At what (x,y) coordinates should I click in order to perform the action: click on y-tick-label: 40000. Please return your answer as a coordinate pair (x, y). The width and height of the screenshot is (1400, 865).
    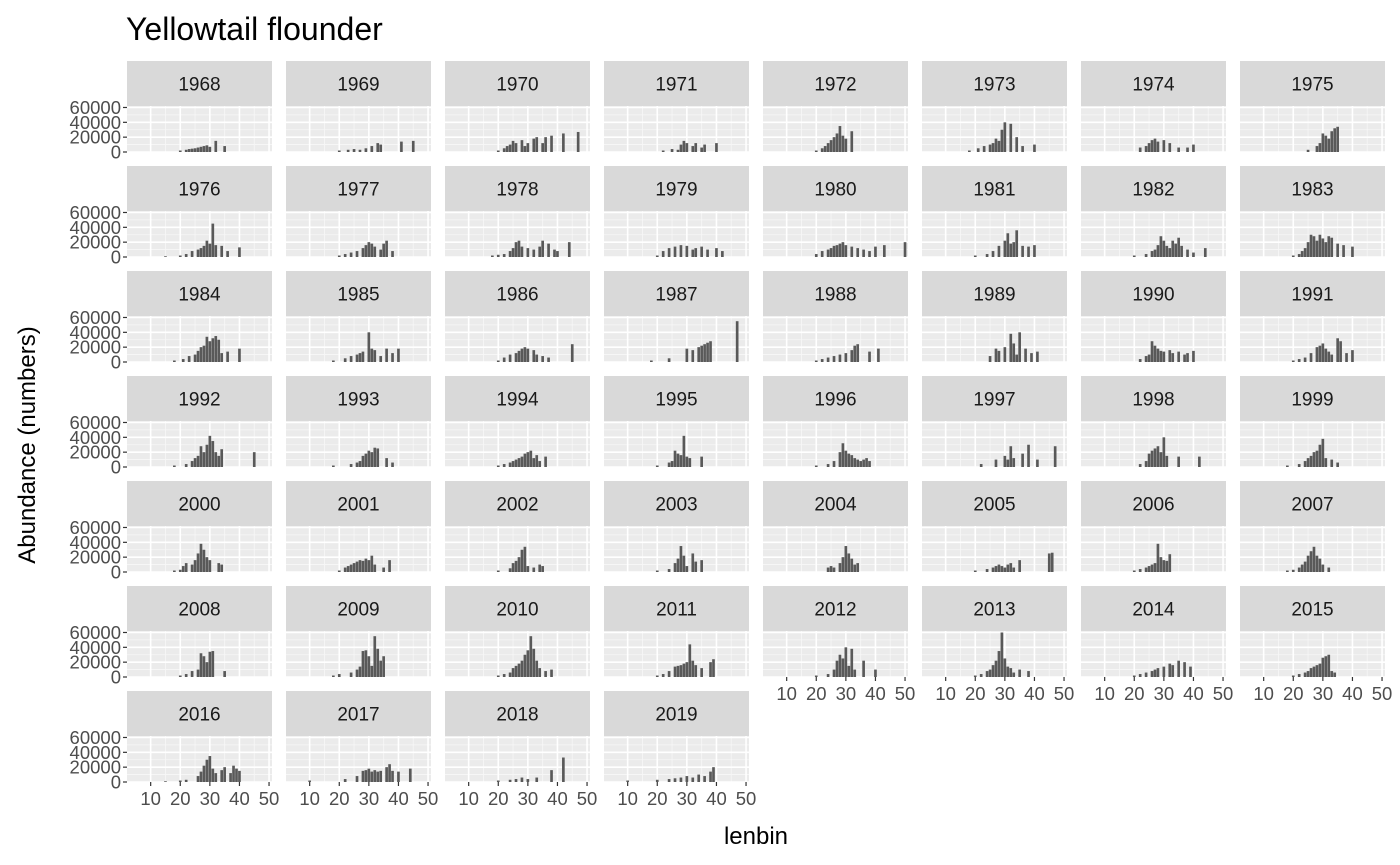
    Looking at the image, I should click on (95, 542).